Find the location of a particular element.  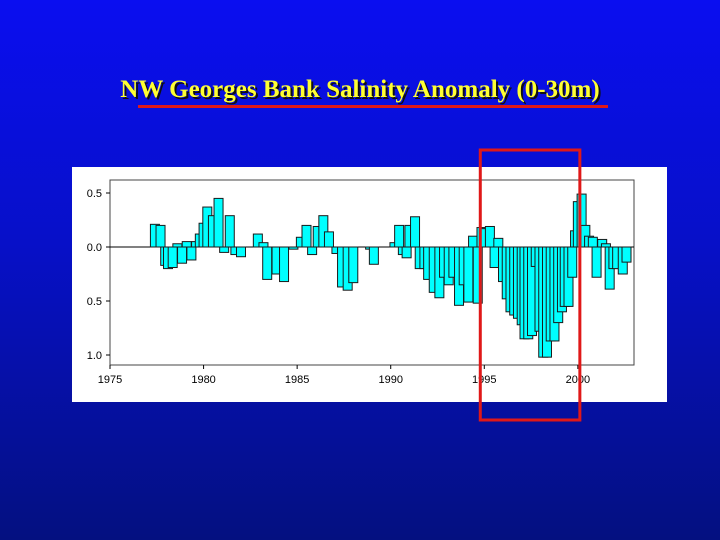

x-tick-label: 1985 is located at coordinates (297, 380).